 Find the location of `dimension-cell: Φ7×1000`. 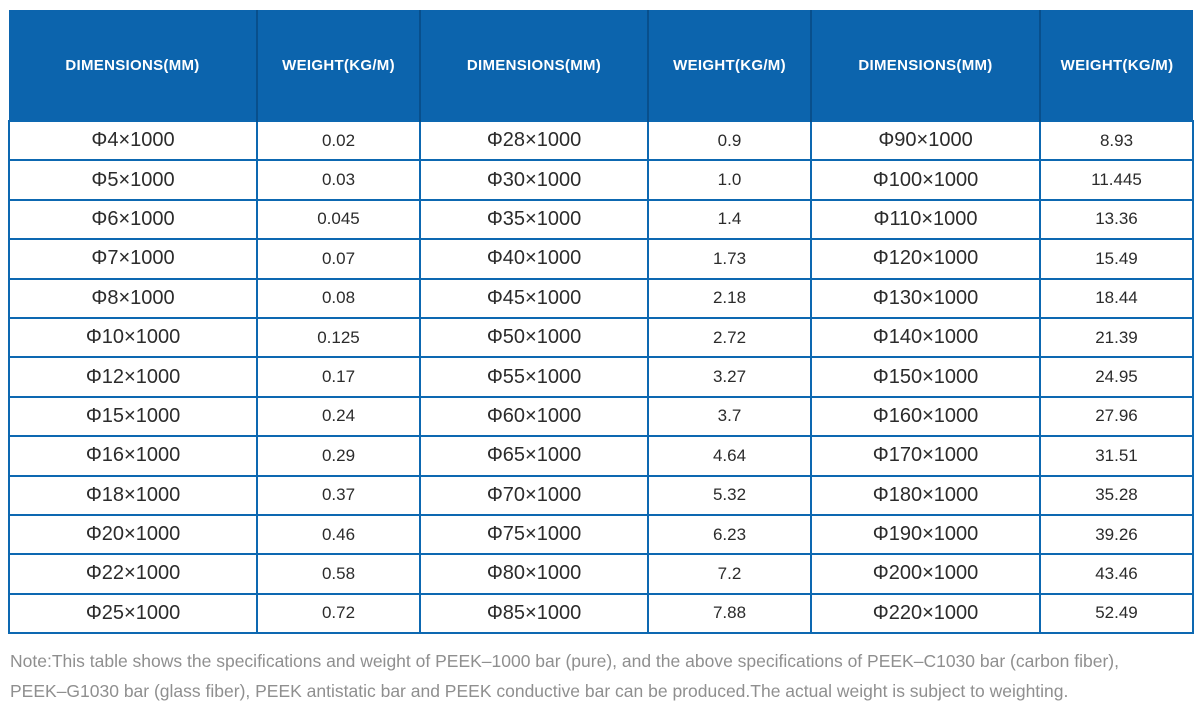

dimension-cell: Φ7×1000 is located at coordinates (133, 259).